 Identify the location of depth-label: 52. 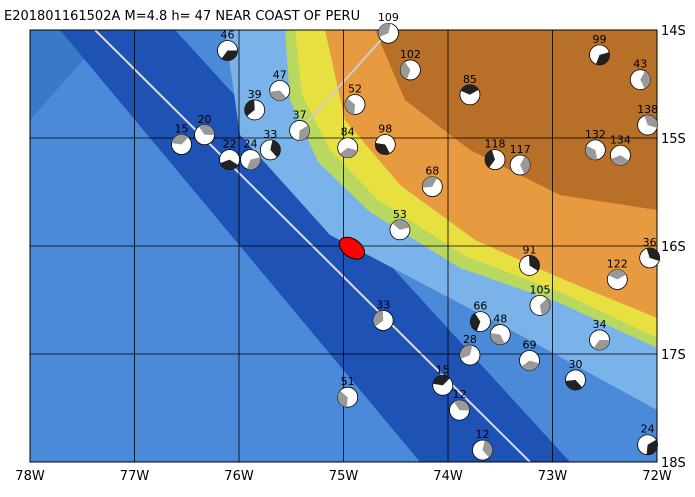
(355, 89).